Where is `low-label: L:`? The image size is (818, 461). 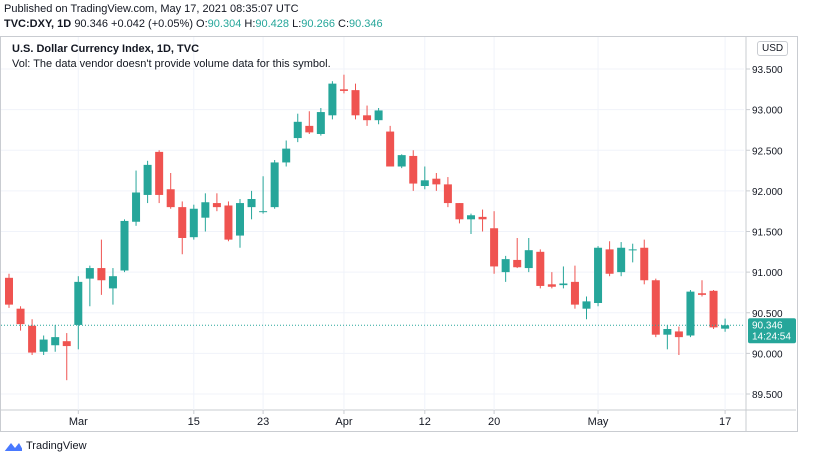
low-label: L: is located at coordinates (297, 24).